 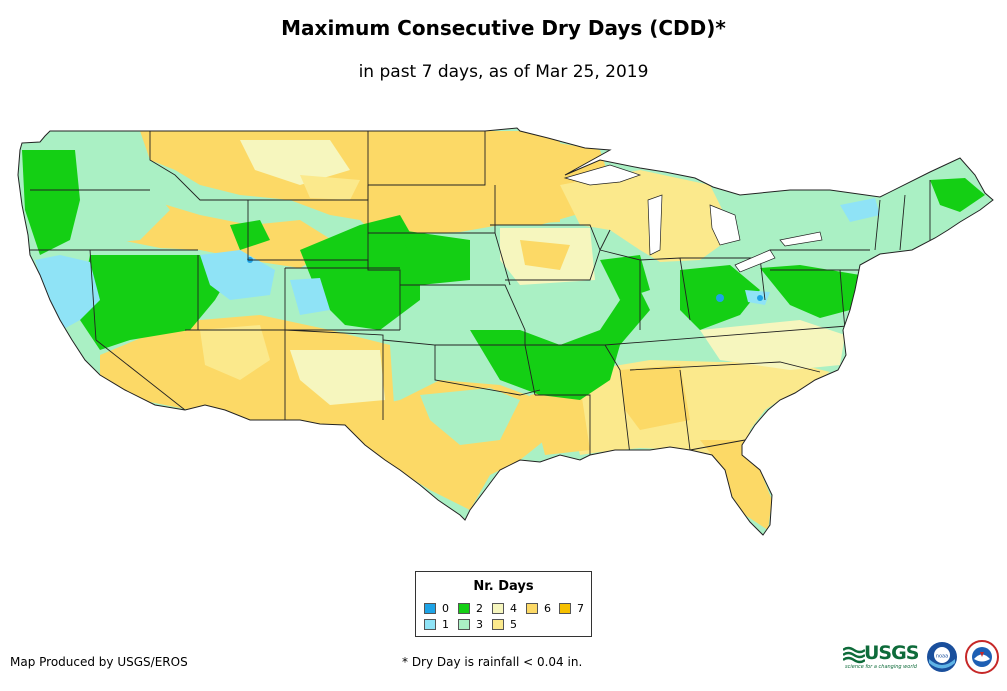 What do you see at coordinates (503, 72) in the screenshot?
I see `map-subtitle: in past 7 days, as of Mar 25, 2019` at bounding box center [503, 72].